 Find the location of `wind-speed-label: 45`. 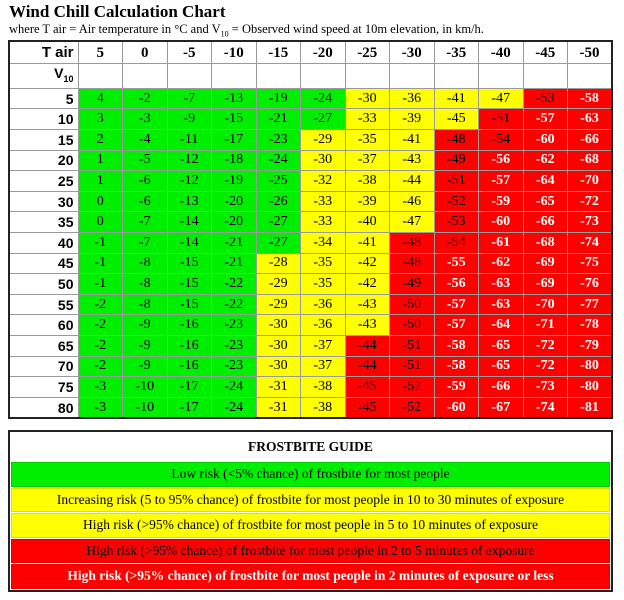

wind-speed-label: 45 is located at coordinates (43, 263).